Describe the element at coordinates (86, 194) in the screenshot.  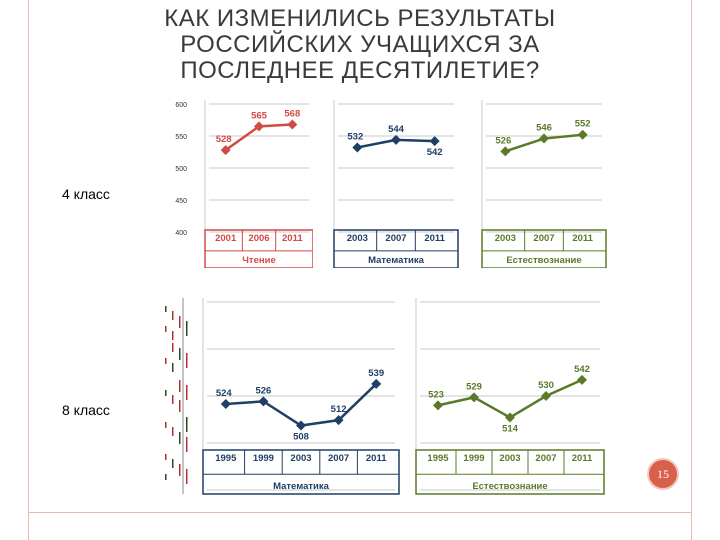
I see `row-label-grade-4: 4 класс` at that location.